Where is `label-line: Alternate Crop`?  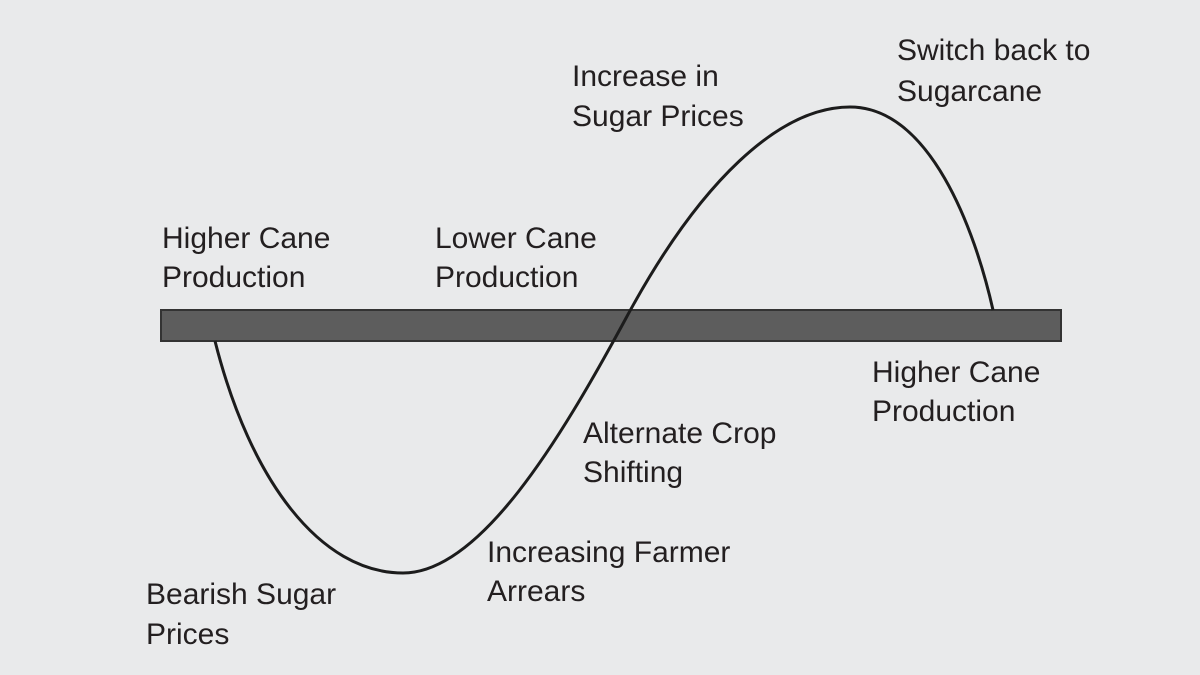
label-line: Alternate Crop is located at coordinates (679, 433).